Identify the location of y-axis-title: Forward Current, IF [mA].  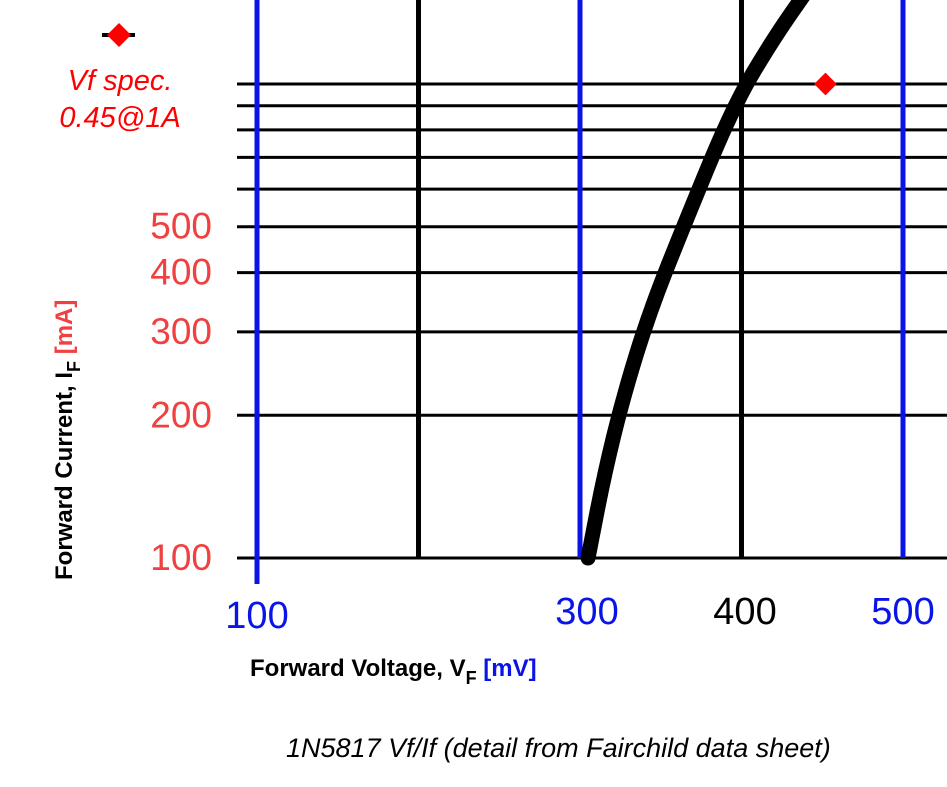
(67, 440).